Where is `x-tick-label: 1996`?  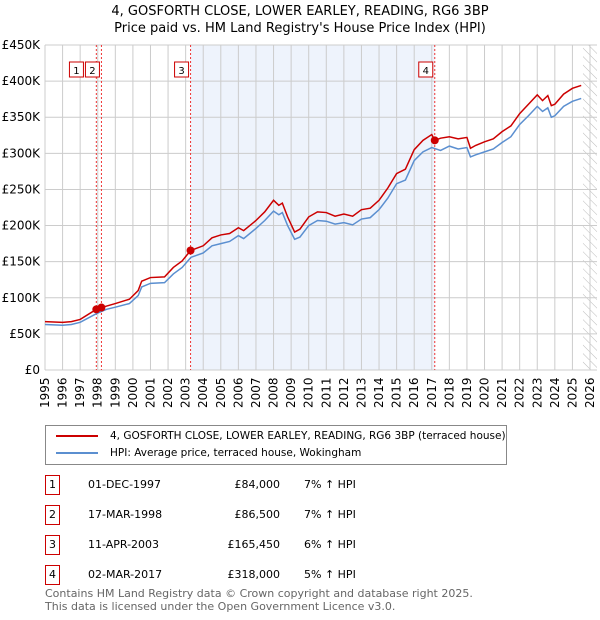
x-tick-label: 1996 is located at coordinates (63, 392).